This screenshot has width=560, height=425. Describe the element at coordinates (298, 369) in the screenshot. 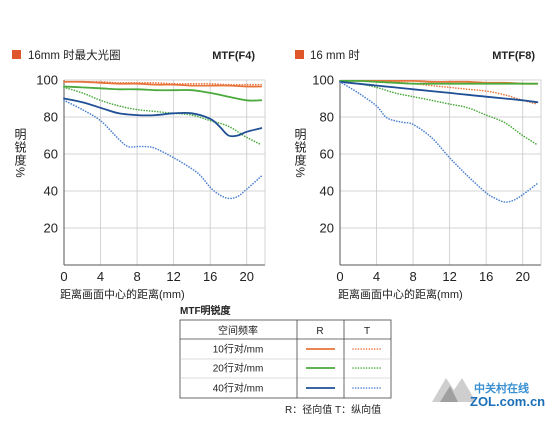

I see `legend-rows: 10行对/mm 20行对/mm 40行对/mm` at that location.